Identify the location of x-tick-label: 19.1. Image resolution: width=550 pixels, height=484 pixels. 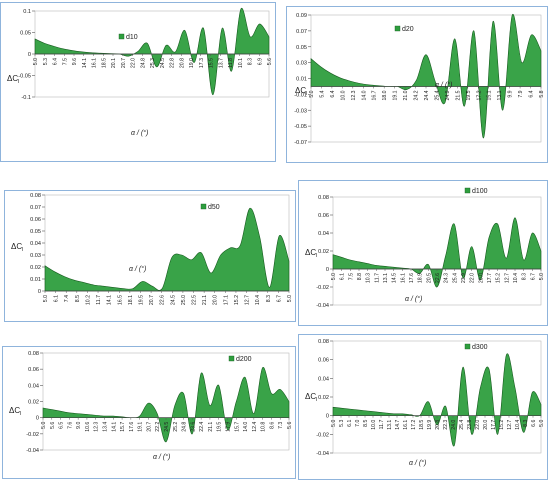
(396, 95).